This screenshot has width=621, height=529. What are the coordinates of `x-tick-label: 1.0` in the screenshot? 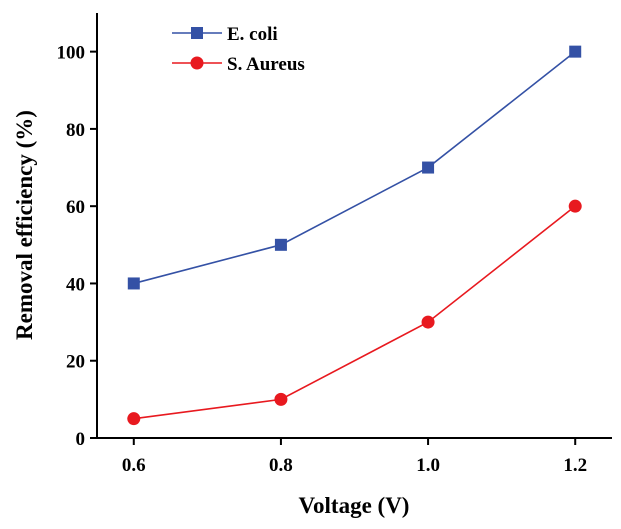 It's located at (428, 465).